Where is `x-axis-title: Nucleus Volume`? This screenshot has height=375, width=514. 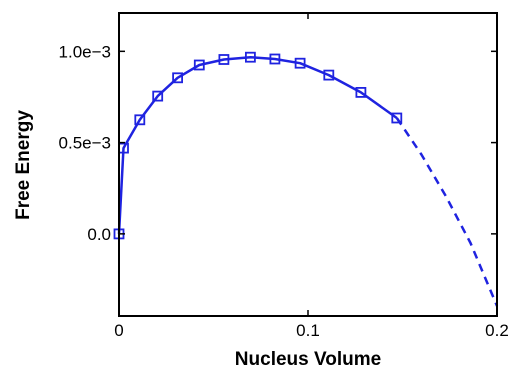 x-axis-title: Nucleus Volume is located at coordinates (308, 359).